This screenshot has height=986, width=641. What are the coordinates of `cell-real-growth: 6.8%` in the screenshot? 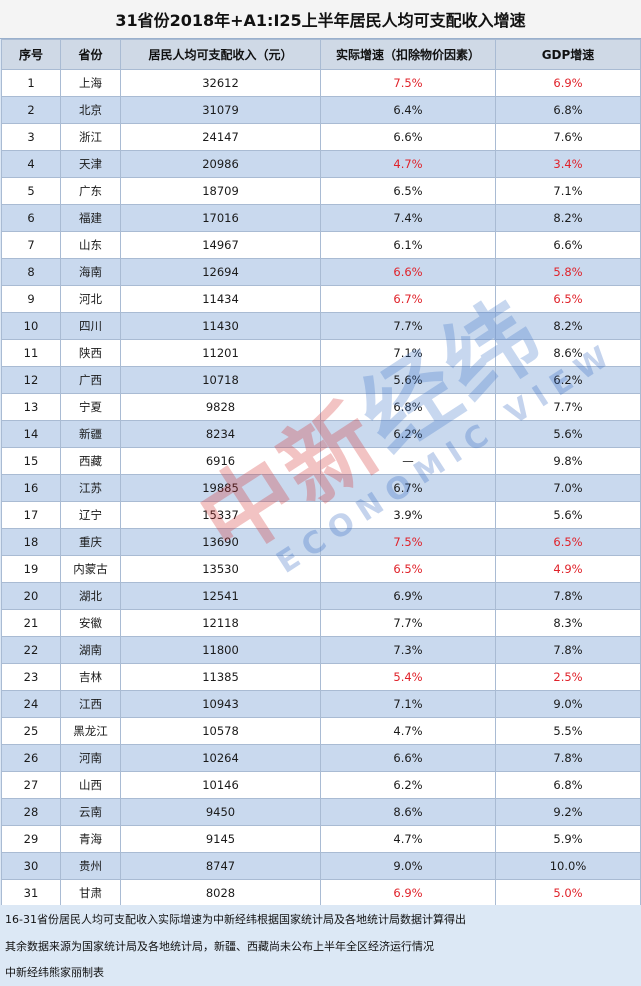 It's located at (408, 407).